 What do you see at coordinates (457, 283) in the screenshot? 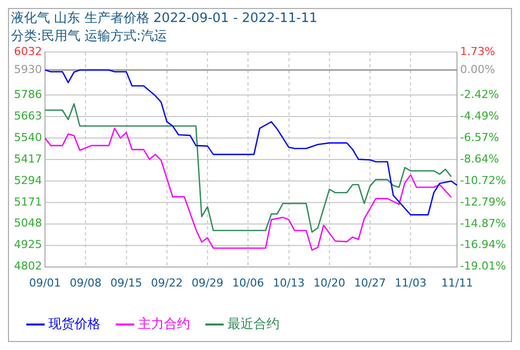
I see `x-tick-label: 11/11` at bounding box center [457, 283].